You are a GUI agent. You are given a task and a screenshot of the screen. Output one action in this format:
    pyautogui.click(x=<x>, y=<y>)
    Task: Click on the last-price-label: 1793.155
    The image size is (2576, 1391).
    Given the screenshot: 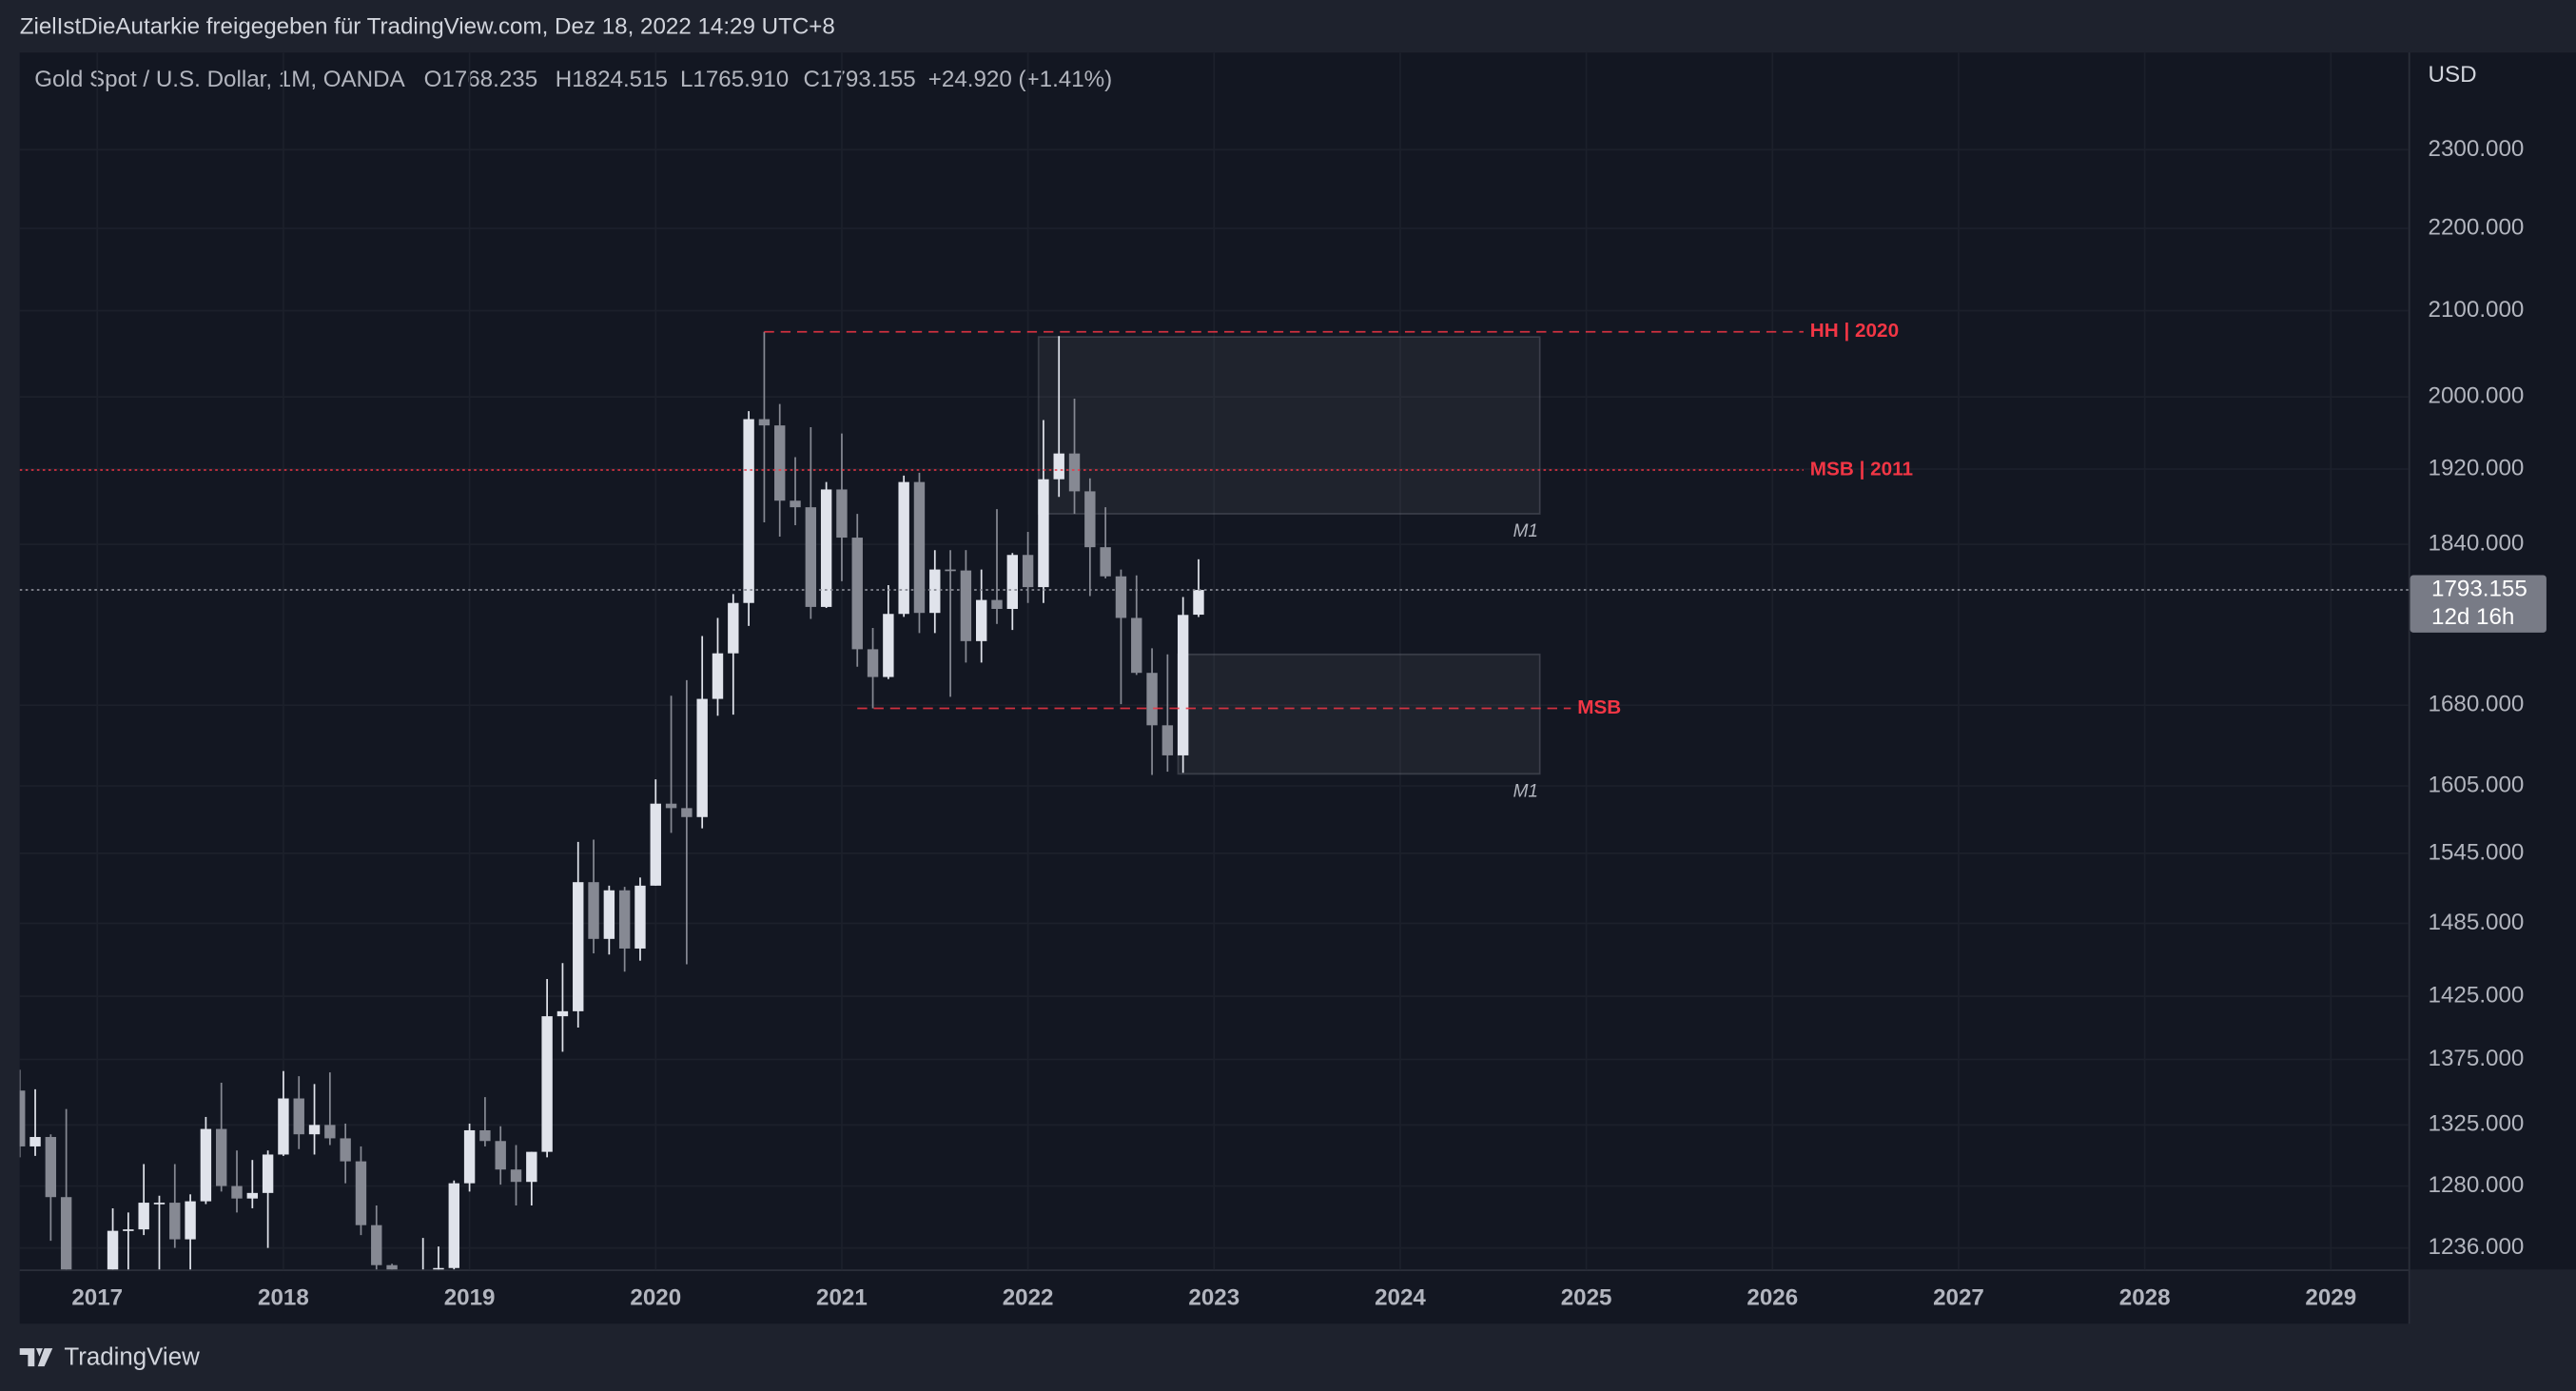 What is the action you would take?
    pyautogui.click(x=2479, y=588)
    